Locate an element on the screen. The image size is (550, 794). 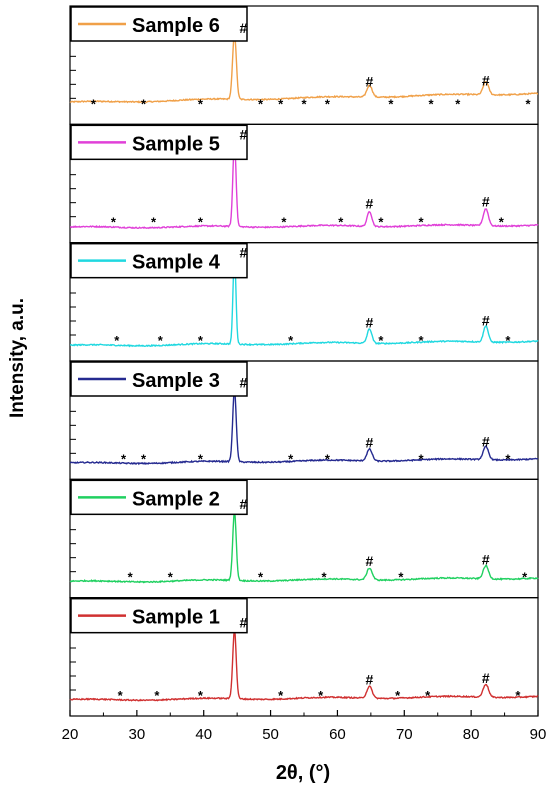
legend-label: Sample 5 is located at coordinates (176, 144).